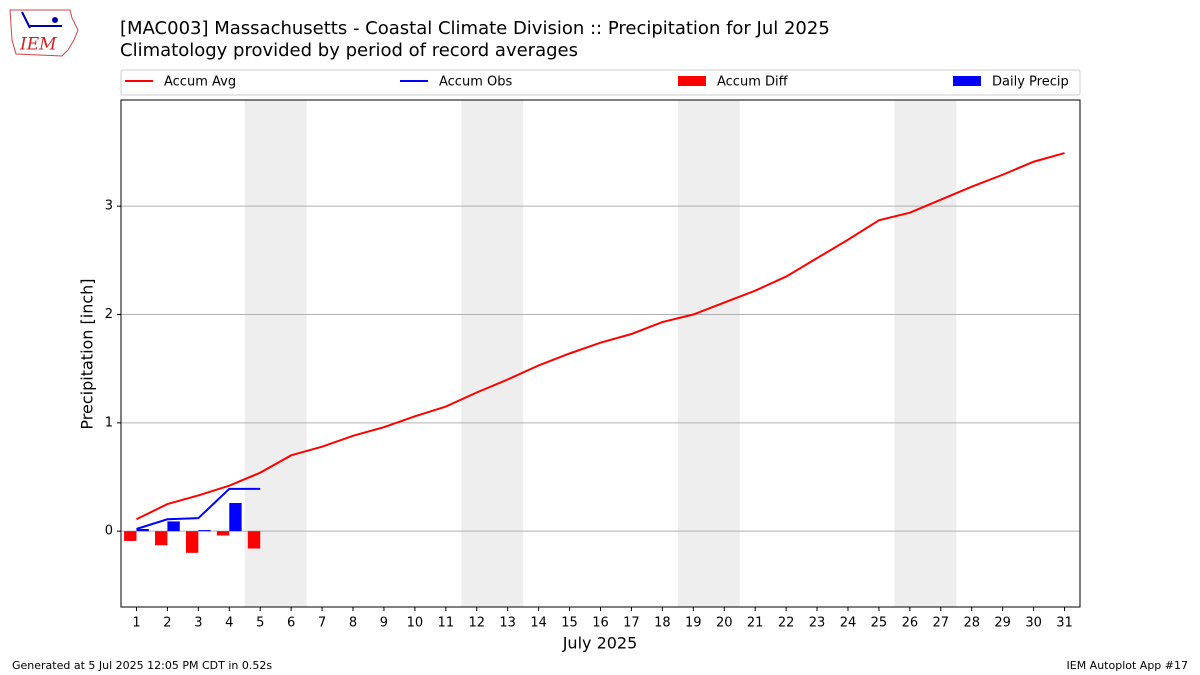 Image resolution: width=1200 pixels, height=675 pixels. What do you see at coordinates (1064, 623) in the screenshot?
I see `x-tick-label: 31` at bounding box center [1064, 623].